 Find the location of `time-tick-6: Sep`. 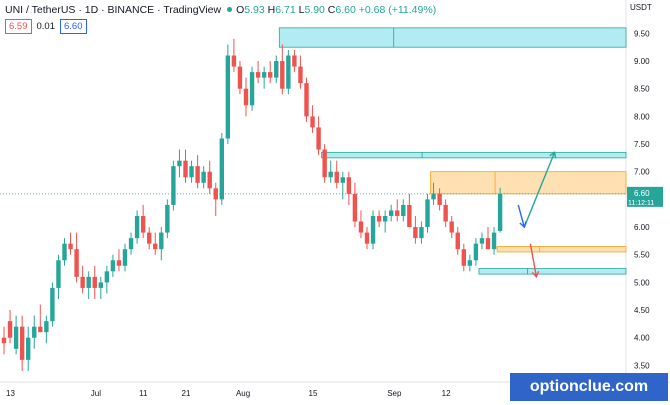

time-tick-6: Sep is located at coordinates (394, 393).